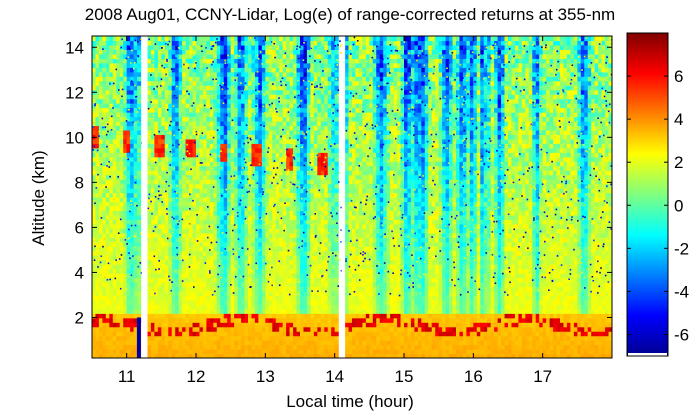 The height and width of the screenshot is (420, 700). I want to click on y-tick-label: 14, so click(74, 47).